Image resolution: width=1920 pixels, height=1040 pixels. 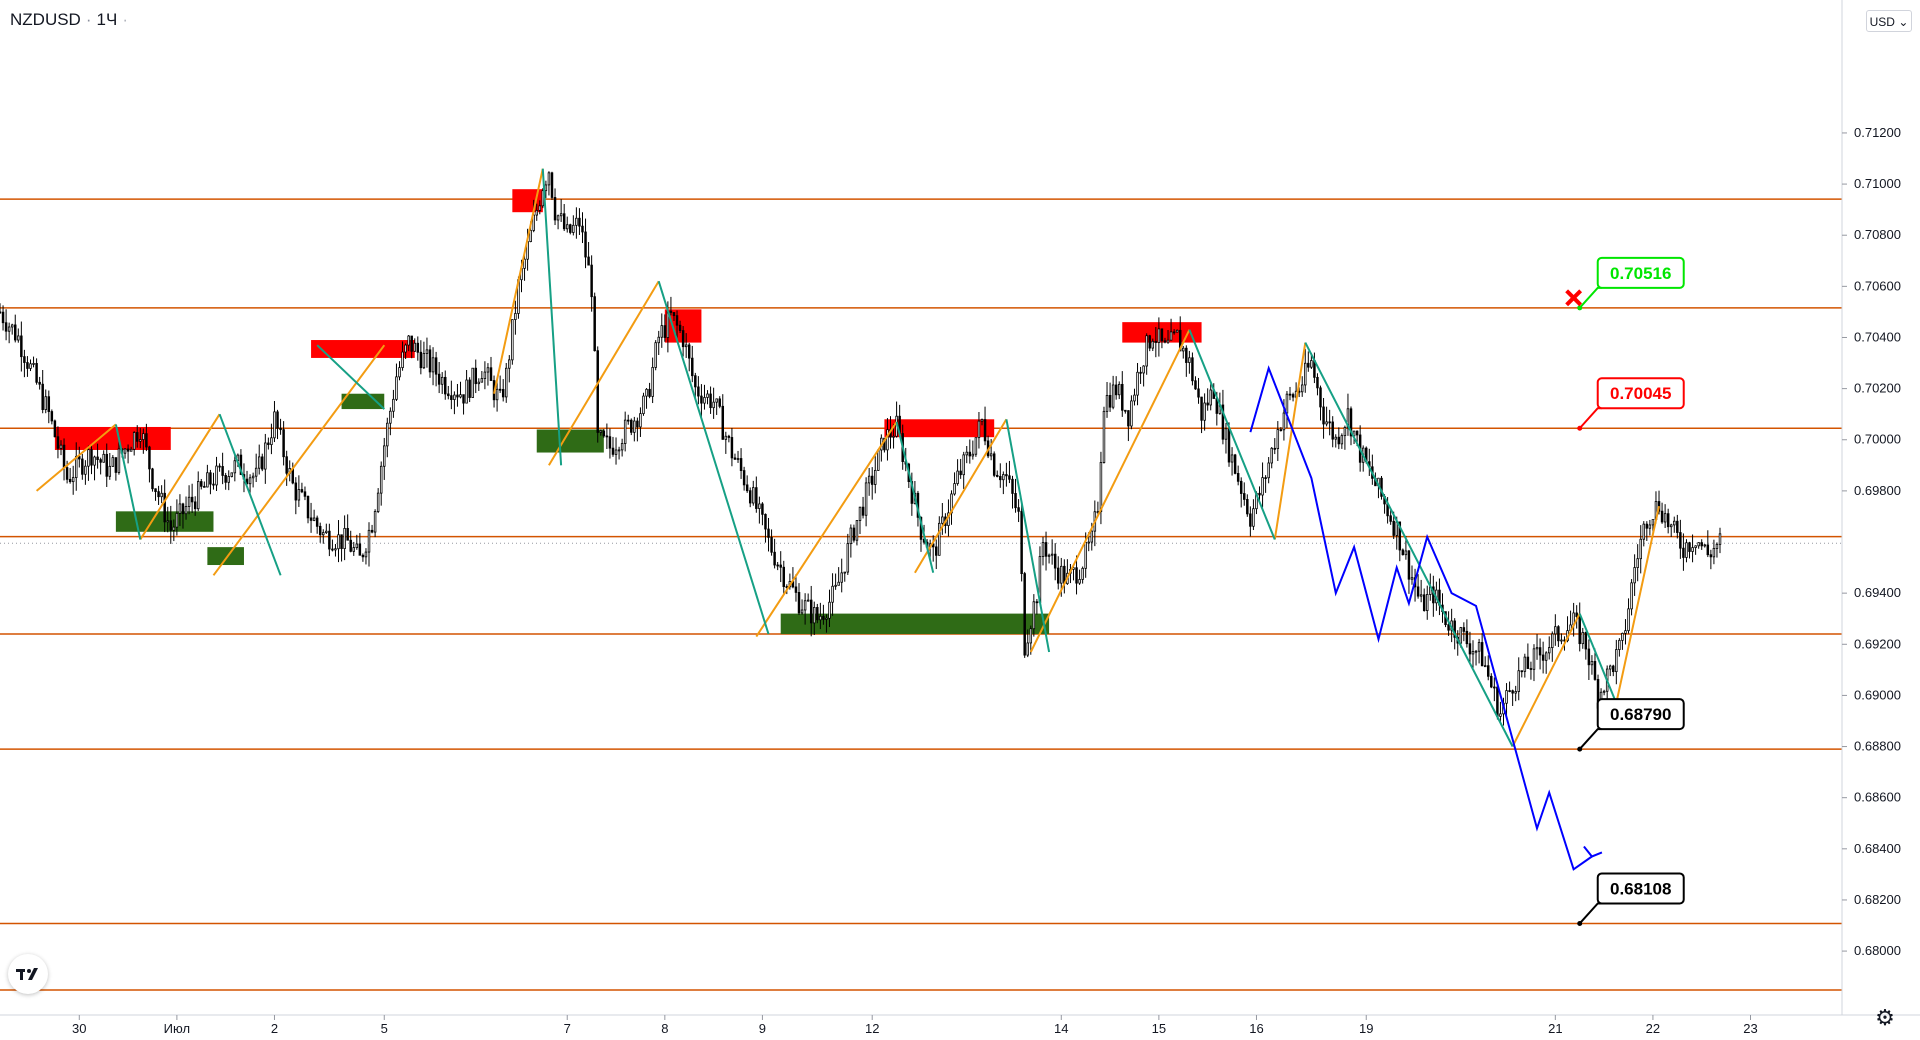 What do you see at coordinates (1889, 21) in the screenshot?
I see `currency-selector: USD ⌄` at bounding box center [1889, 21].